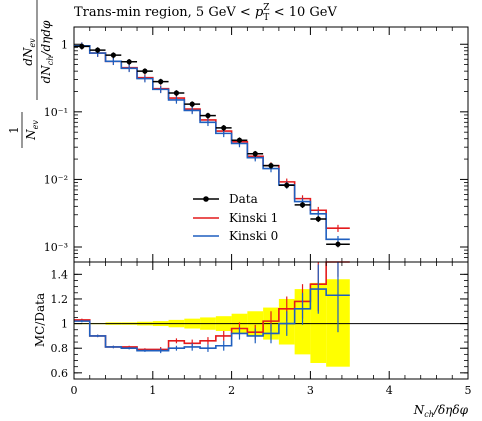  I want to click on main-y-tick-labels: 1 10⁻¹ 10⁻² 10⁻³, so click(56, 146).